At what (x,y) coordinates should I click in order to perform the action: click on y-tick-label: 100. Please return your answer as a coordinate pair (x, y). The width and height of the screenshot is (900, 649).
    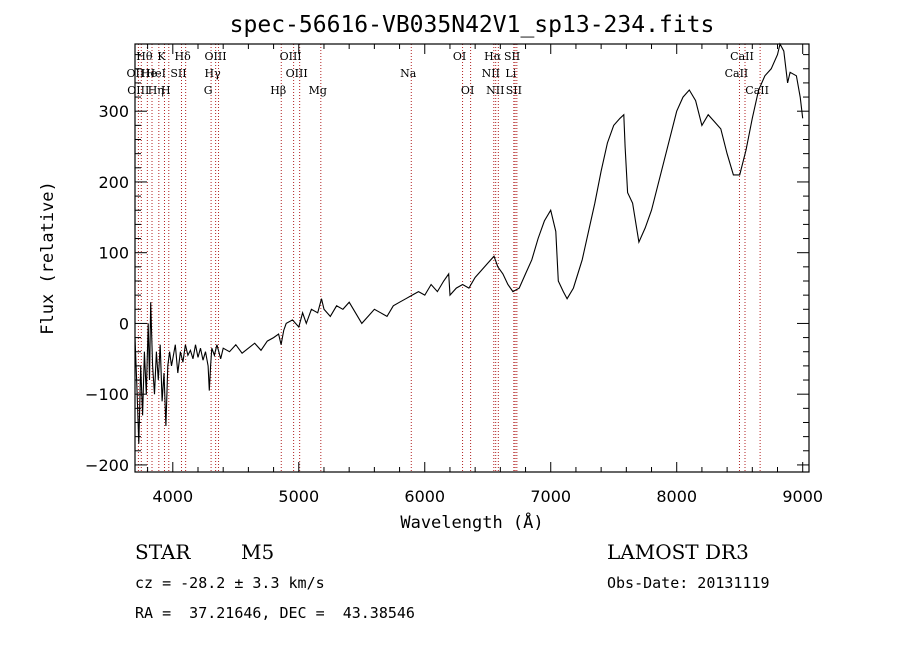
    Looking at the image, I should click on (113, 253).